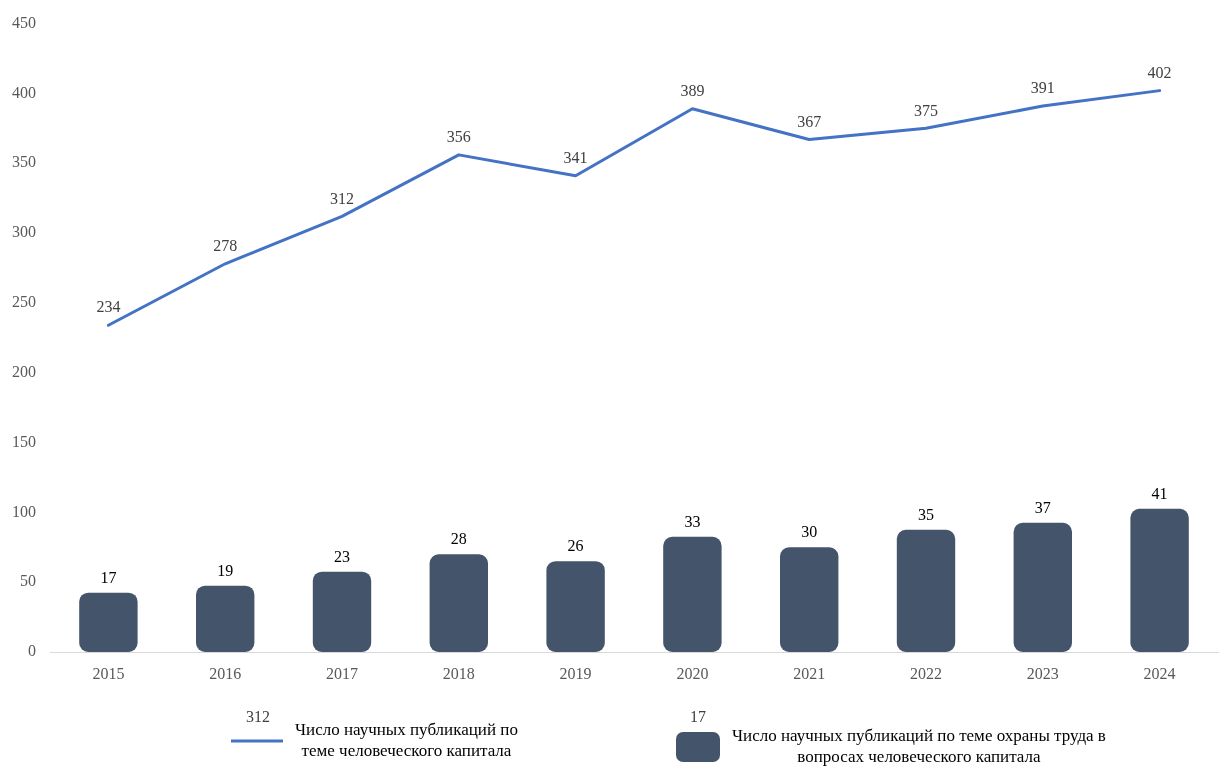  Describe the element at coordinates (926, 515) in the screenshot. I see `data-label: 35` at that location.